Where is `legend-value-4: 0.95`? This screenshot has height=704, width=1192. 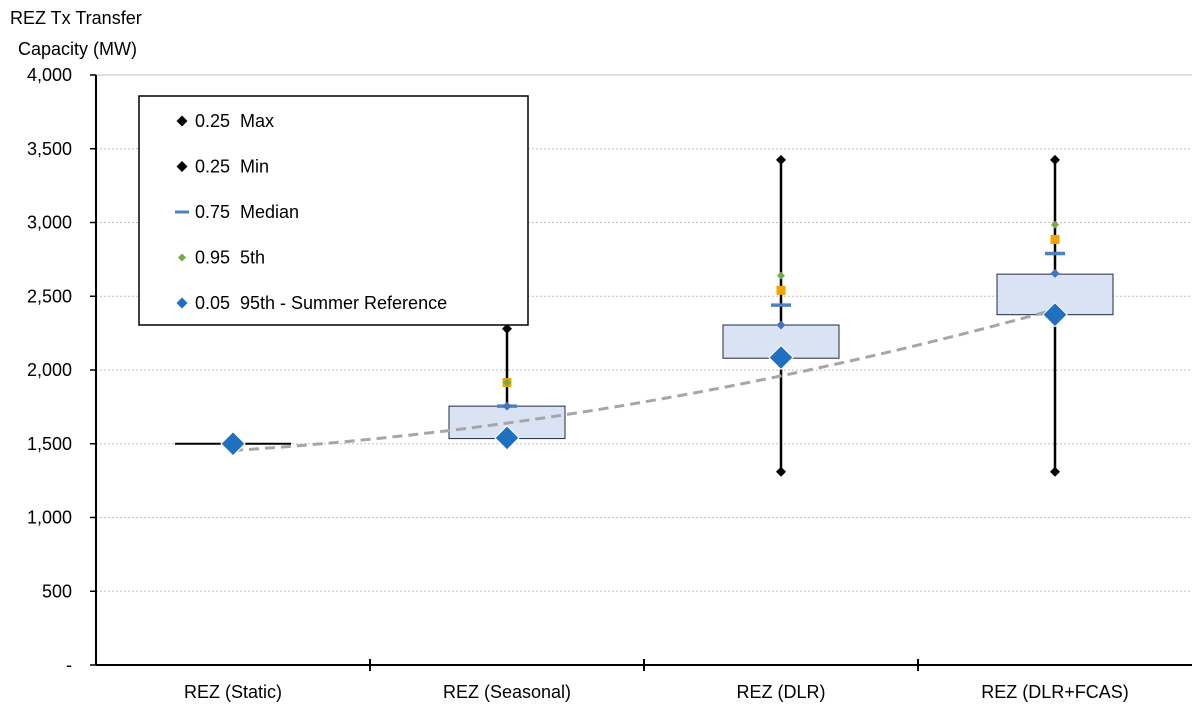 legend-value-4: 0.95 is located at coordinates (212, 258).